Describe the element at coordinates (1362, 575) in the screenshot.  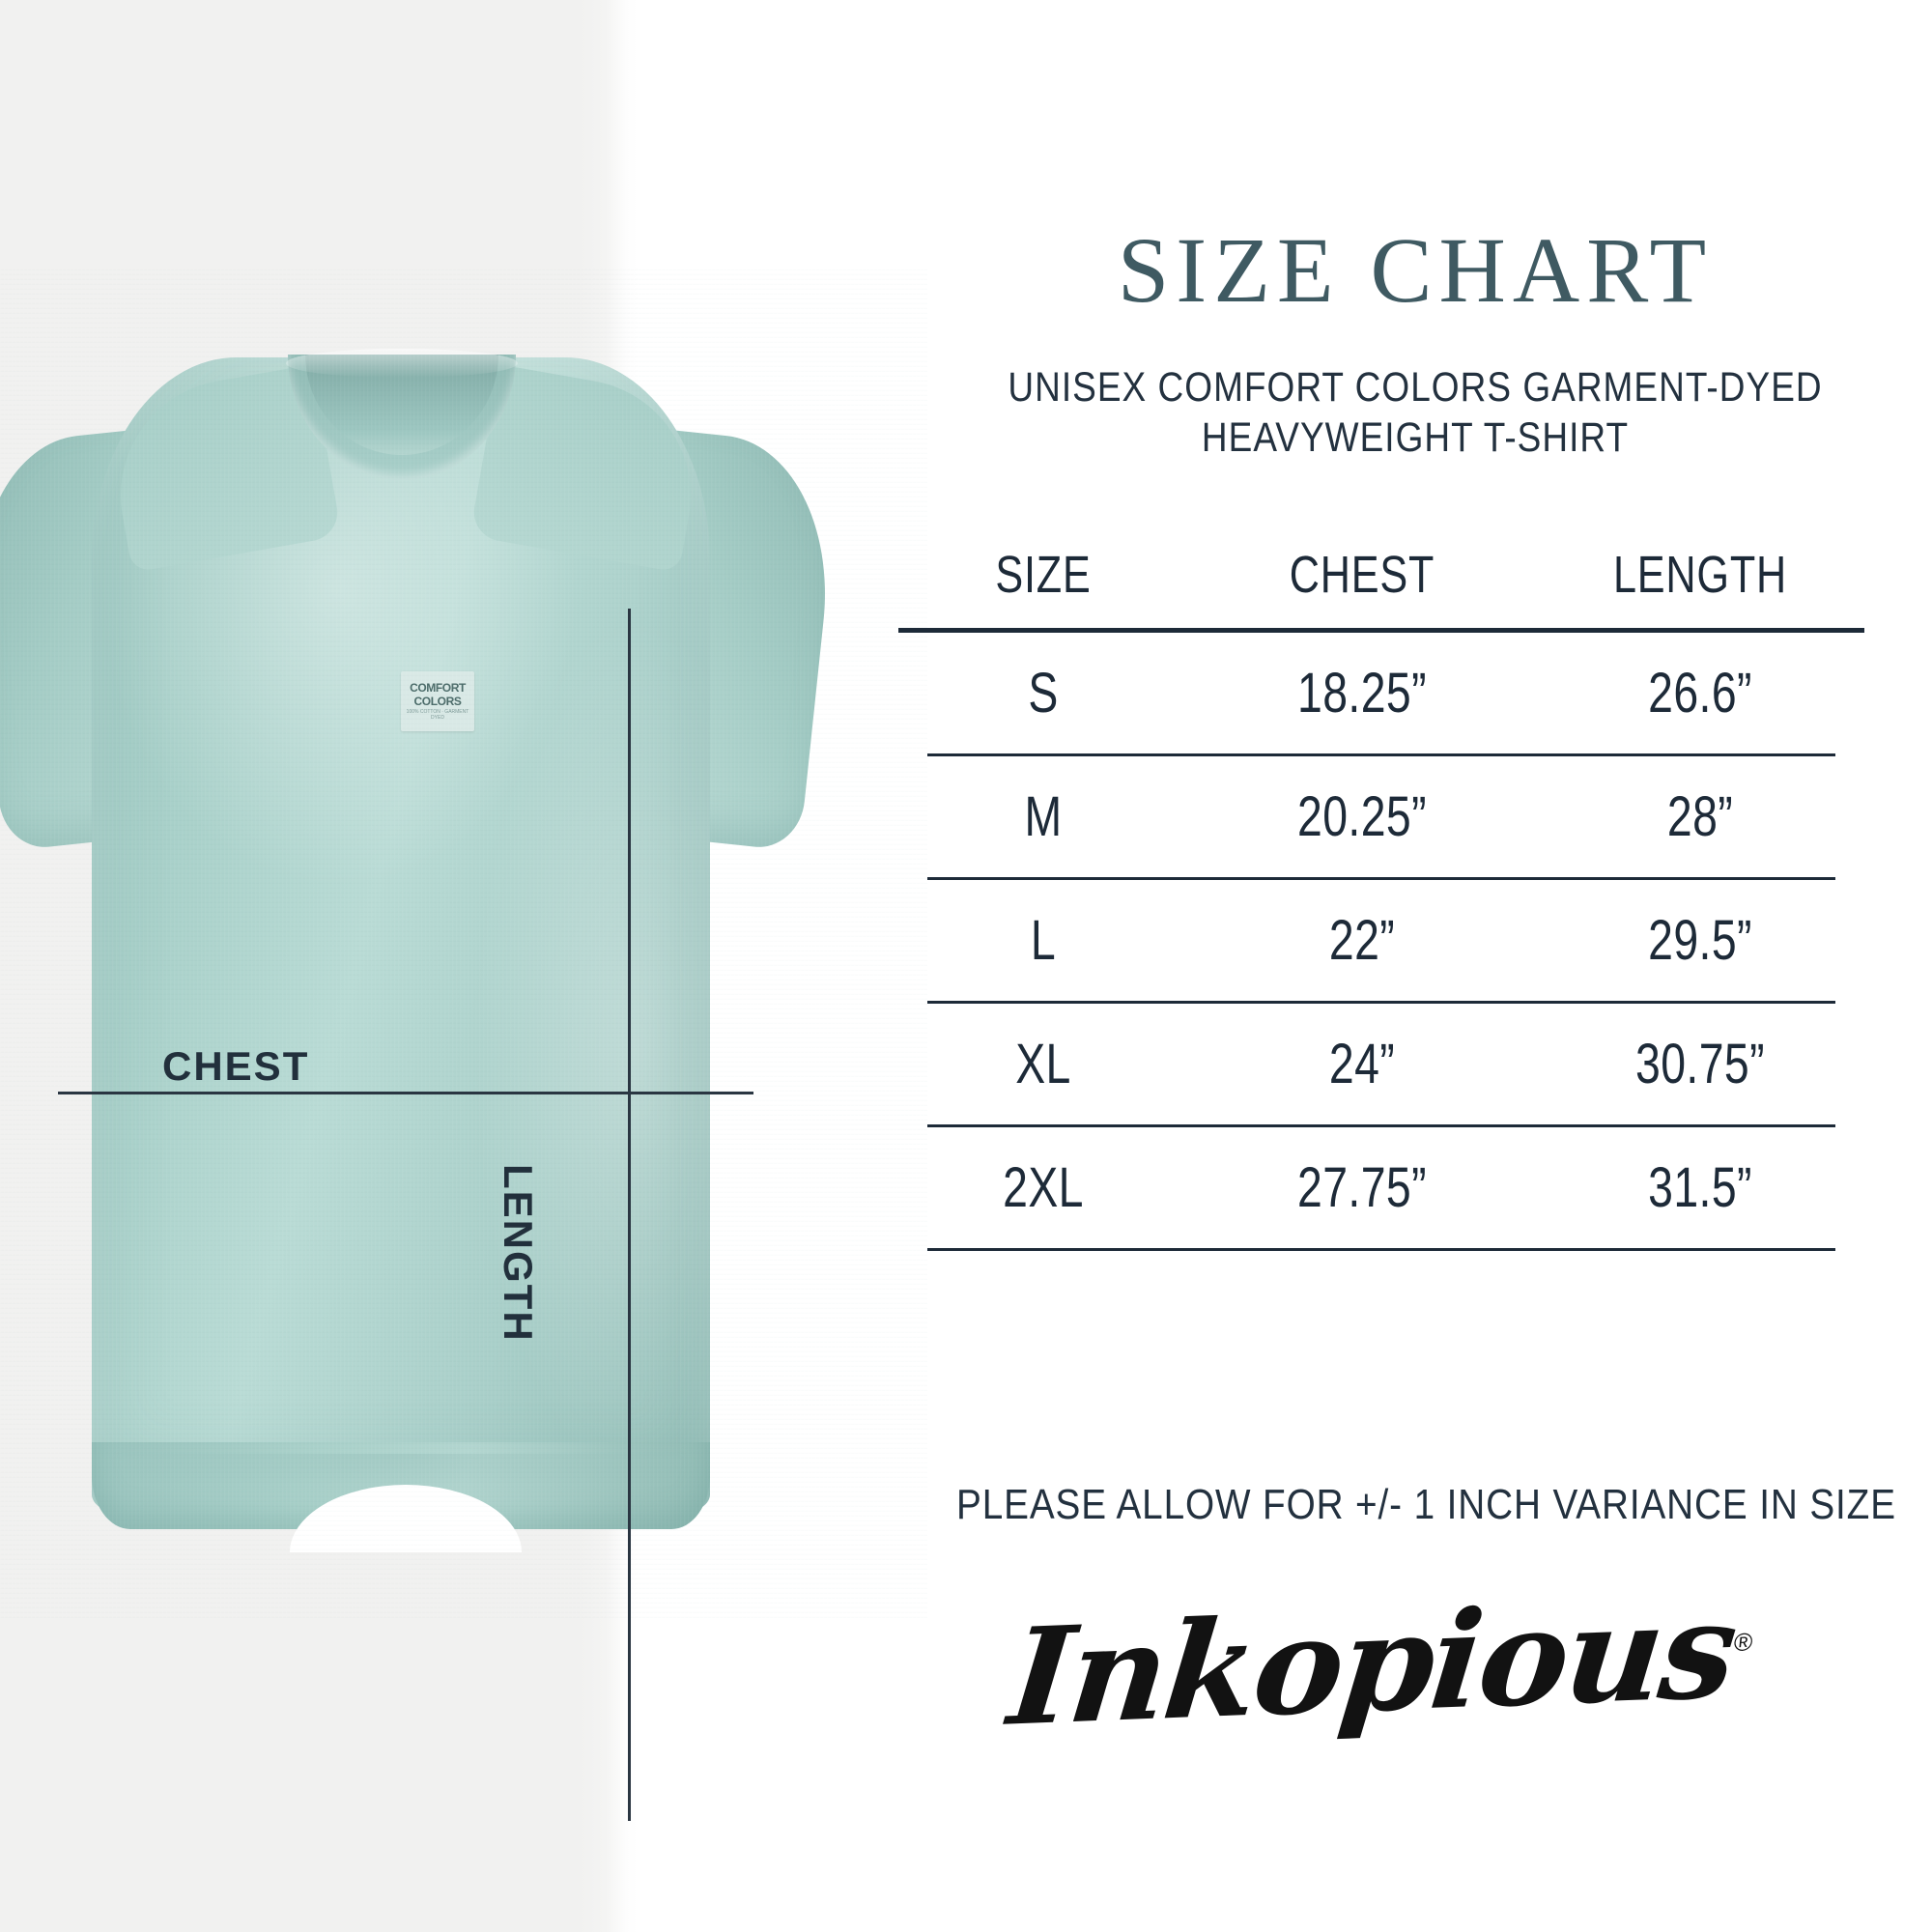
I see `column-header-chest: CHEST` at that location.